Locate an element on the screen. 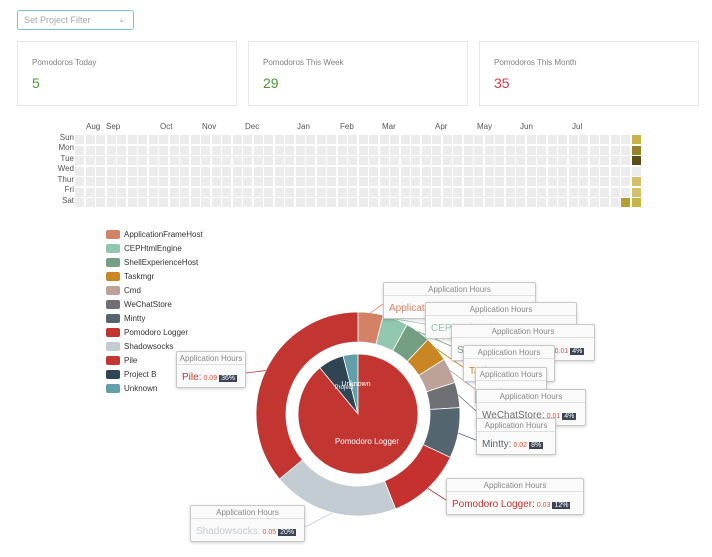 The width and height of the screenshot is (712, 557). outer-ring-slice is located at coordinates (307, 395).